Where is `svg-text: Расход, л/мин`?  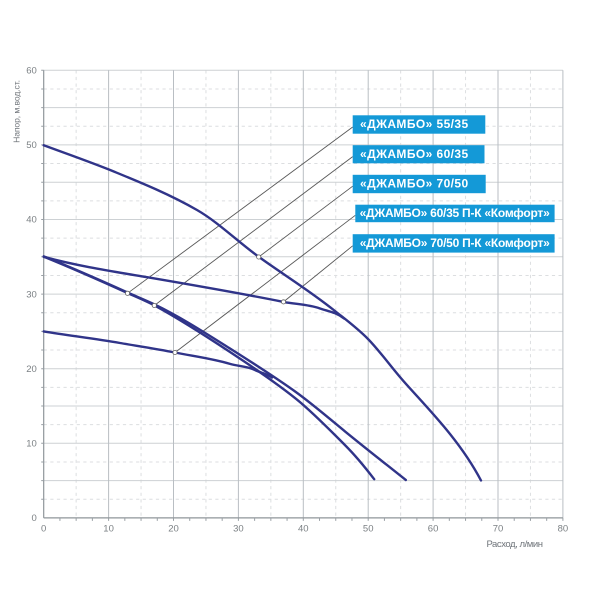 svg-text: Расход, л/мин is located at coordinates (514, 544).